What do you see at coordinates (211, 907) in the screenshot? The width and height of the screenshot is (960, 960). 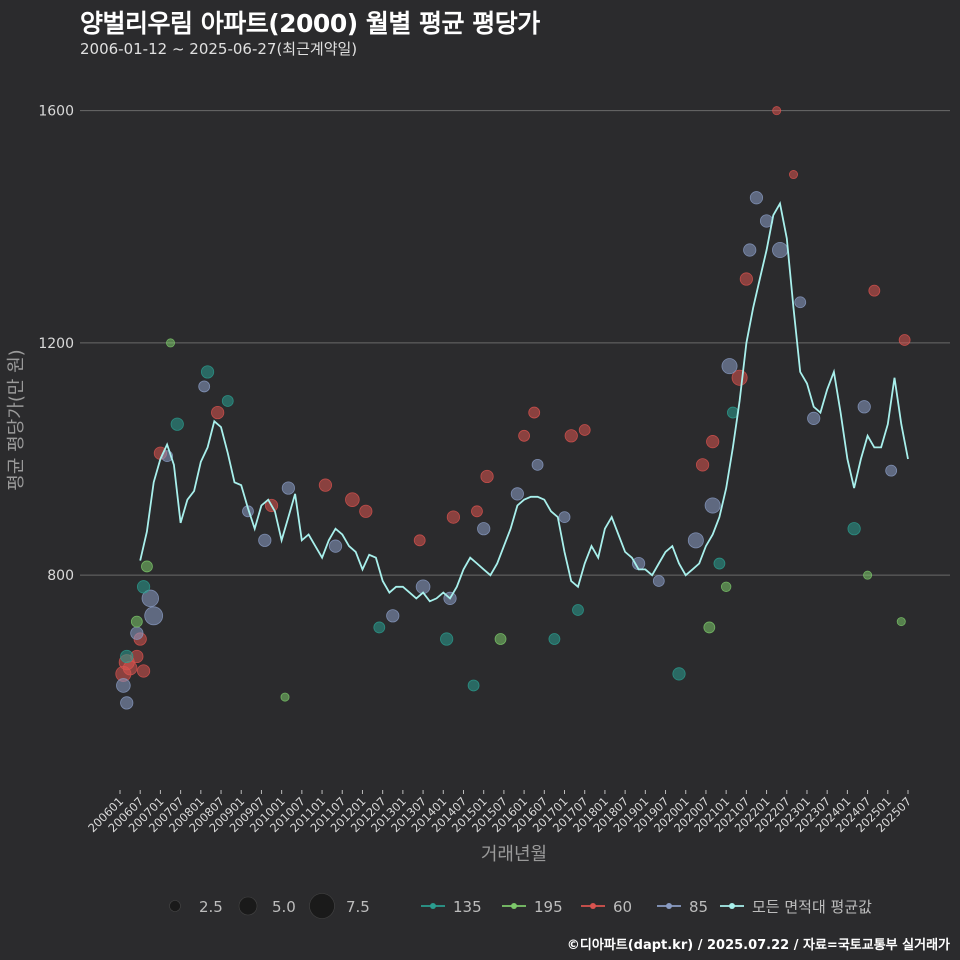 I see `size-legend-label: 2.5` at bounding box center [211, 907].